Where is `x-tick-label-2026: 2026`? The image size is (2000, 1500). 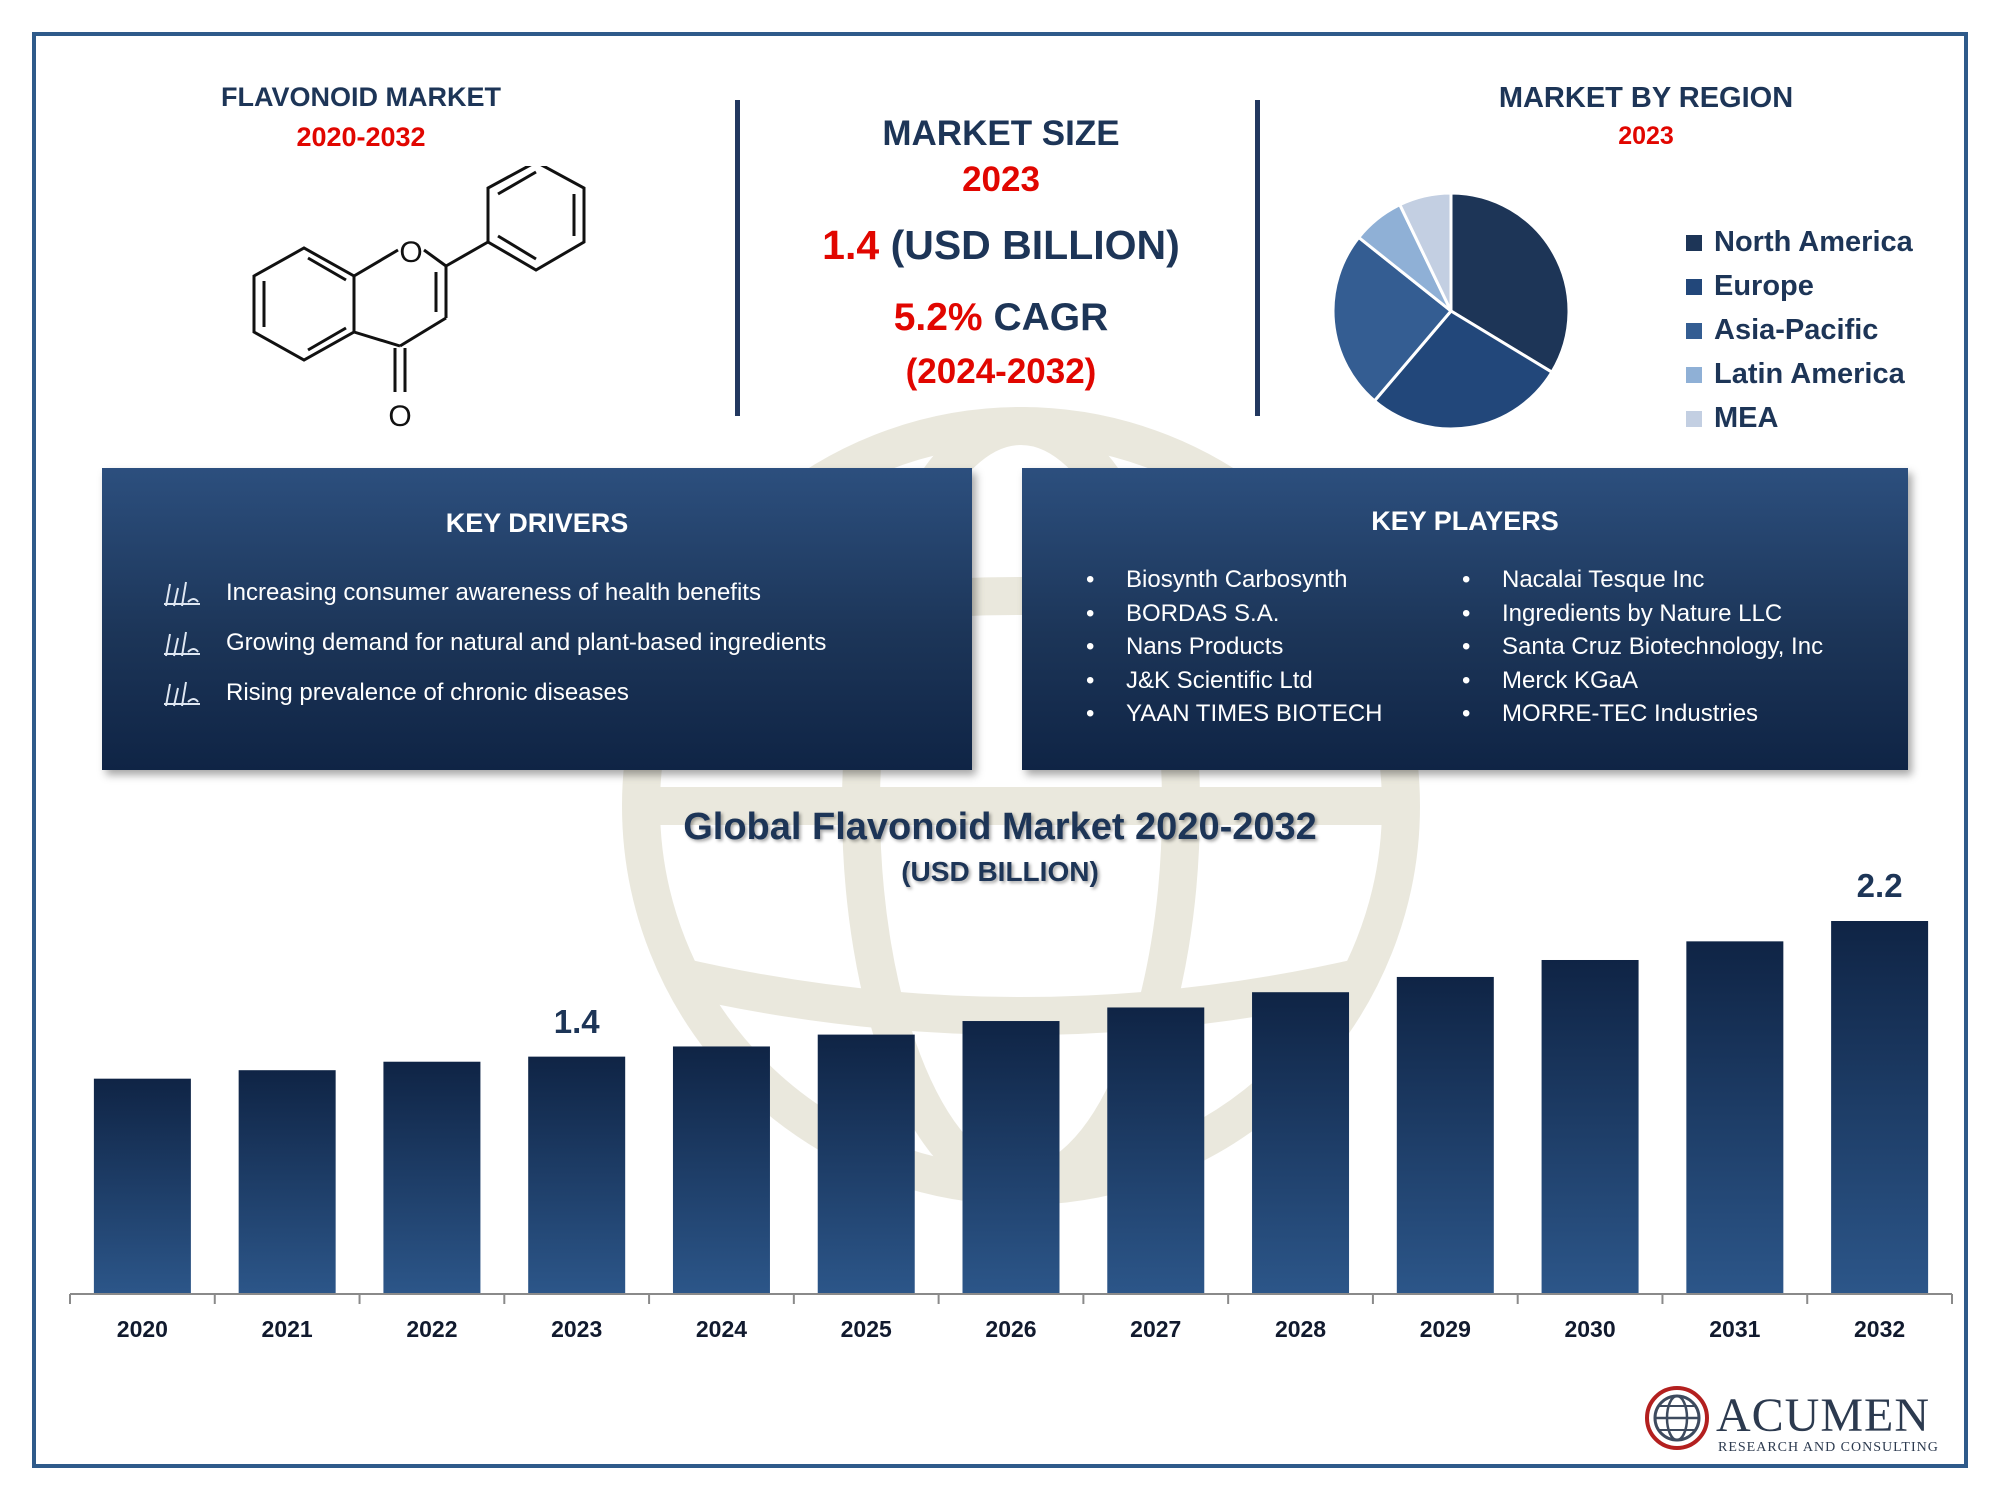
x-tick-label-2026: 2026 is located at coordinates (1011, 1329).